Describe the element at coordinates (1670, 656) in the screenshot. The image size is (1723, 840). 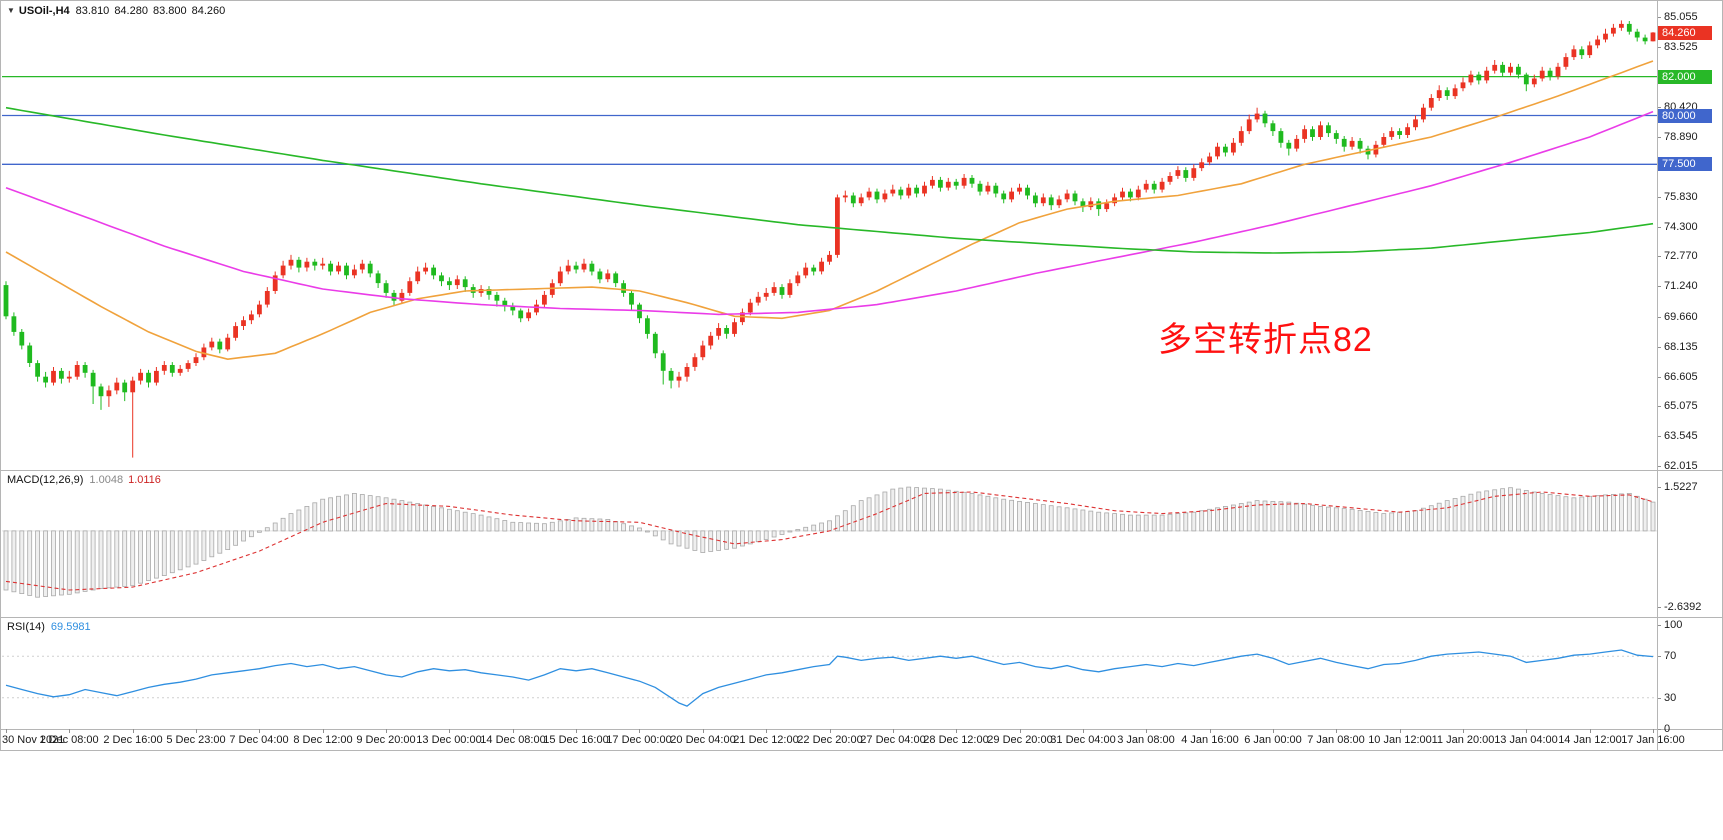
I see `rsi-tick-label: 70` at that location.